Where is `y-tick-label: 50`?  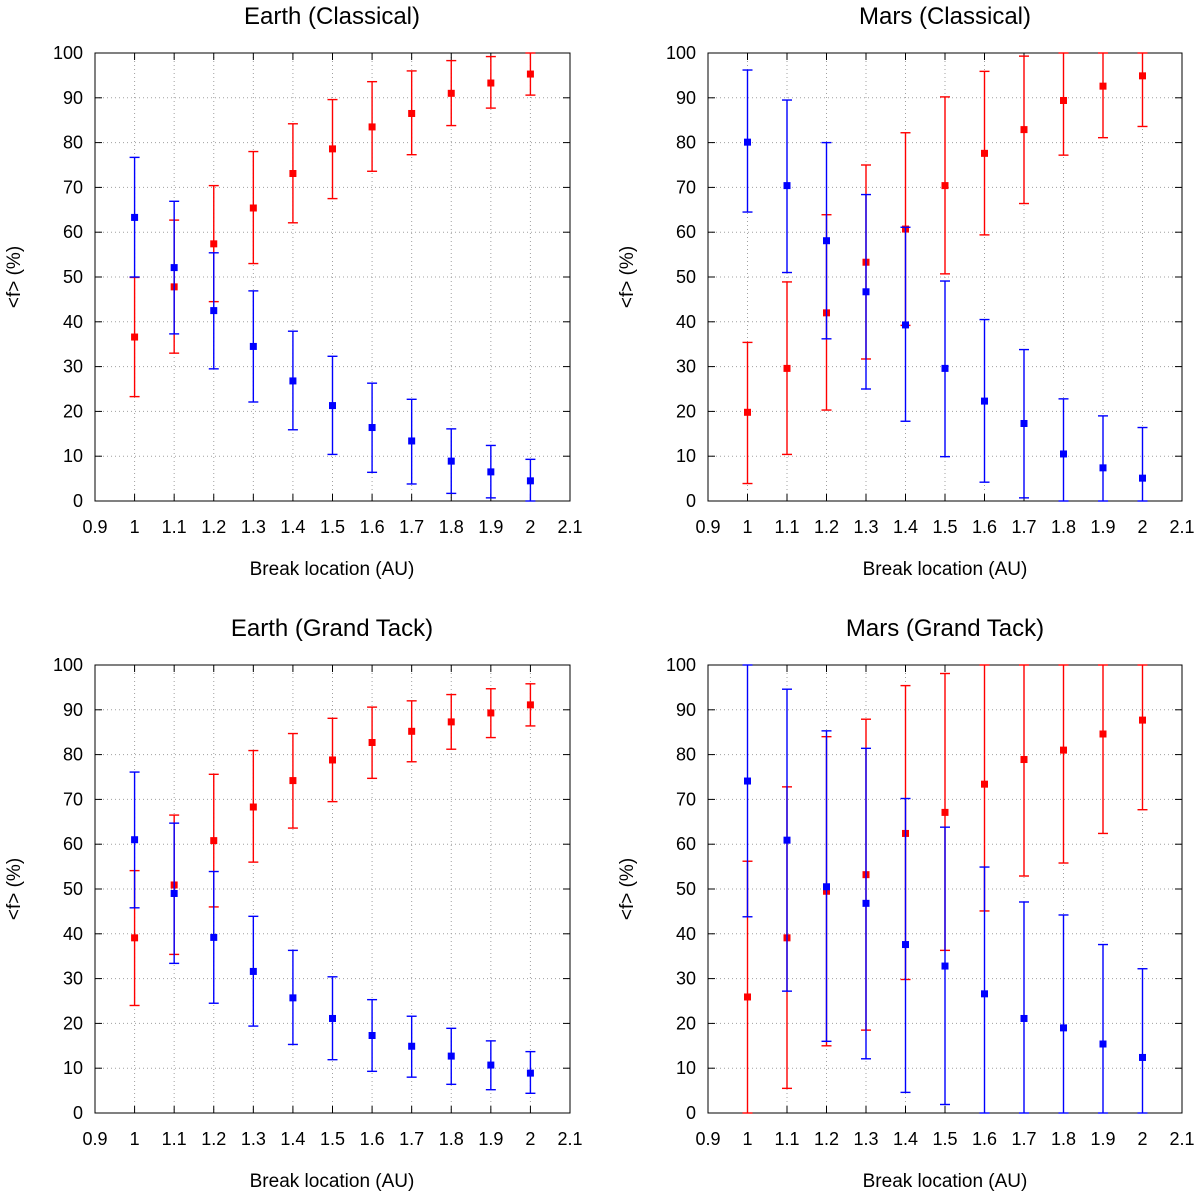
y-tick-label: 50 is located at coordinates (73, 889).